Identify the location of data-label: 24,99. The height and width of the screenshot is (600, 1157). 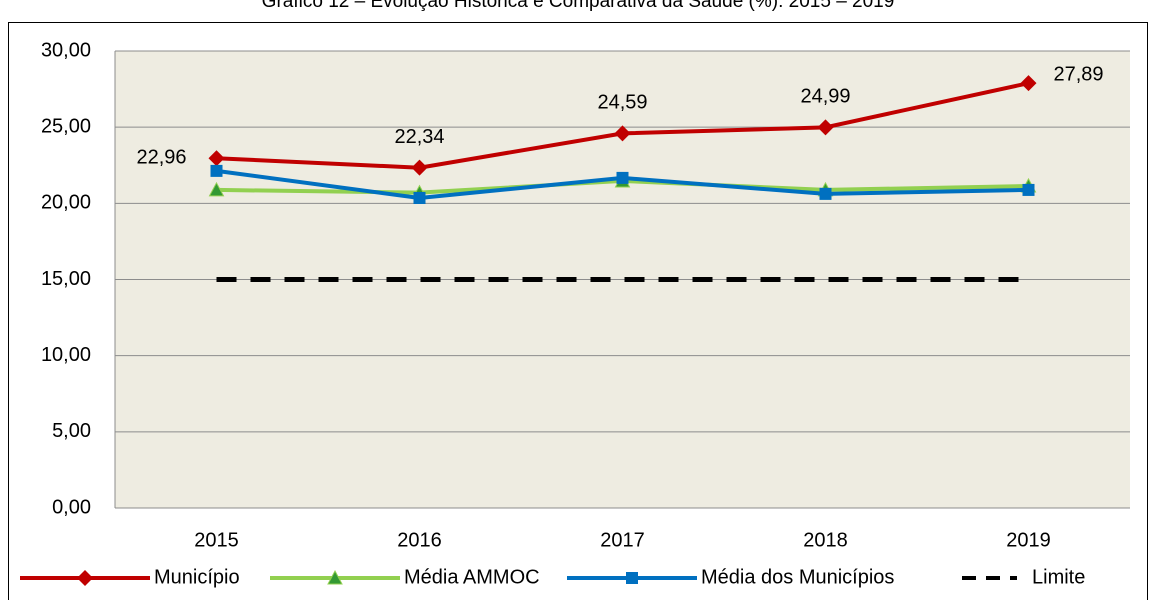
(825, 97).